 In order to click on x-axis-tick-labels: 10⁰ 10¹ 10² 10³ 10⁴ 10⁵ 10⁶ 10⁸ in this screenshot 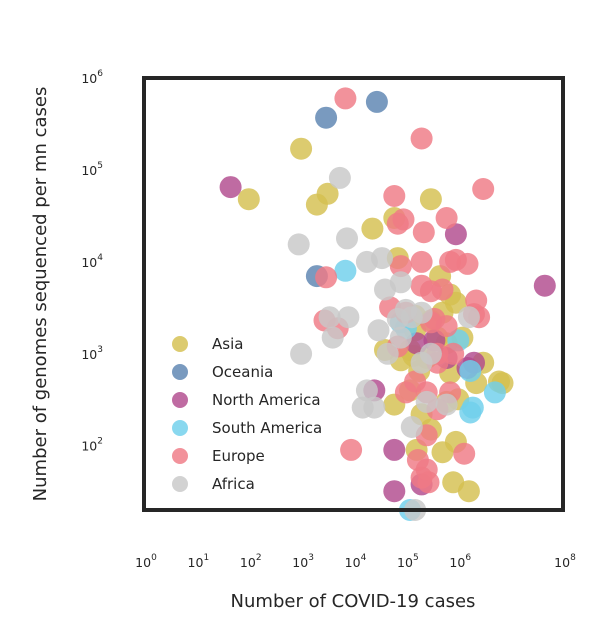, I will do `click(355, 561)`.